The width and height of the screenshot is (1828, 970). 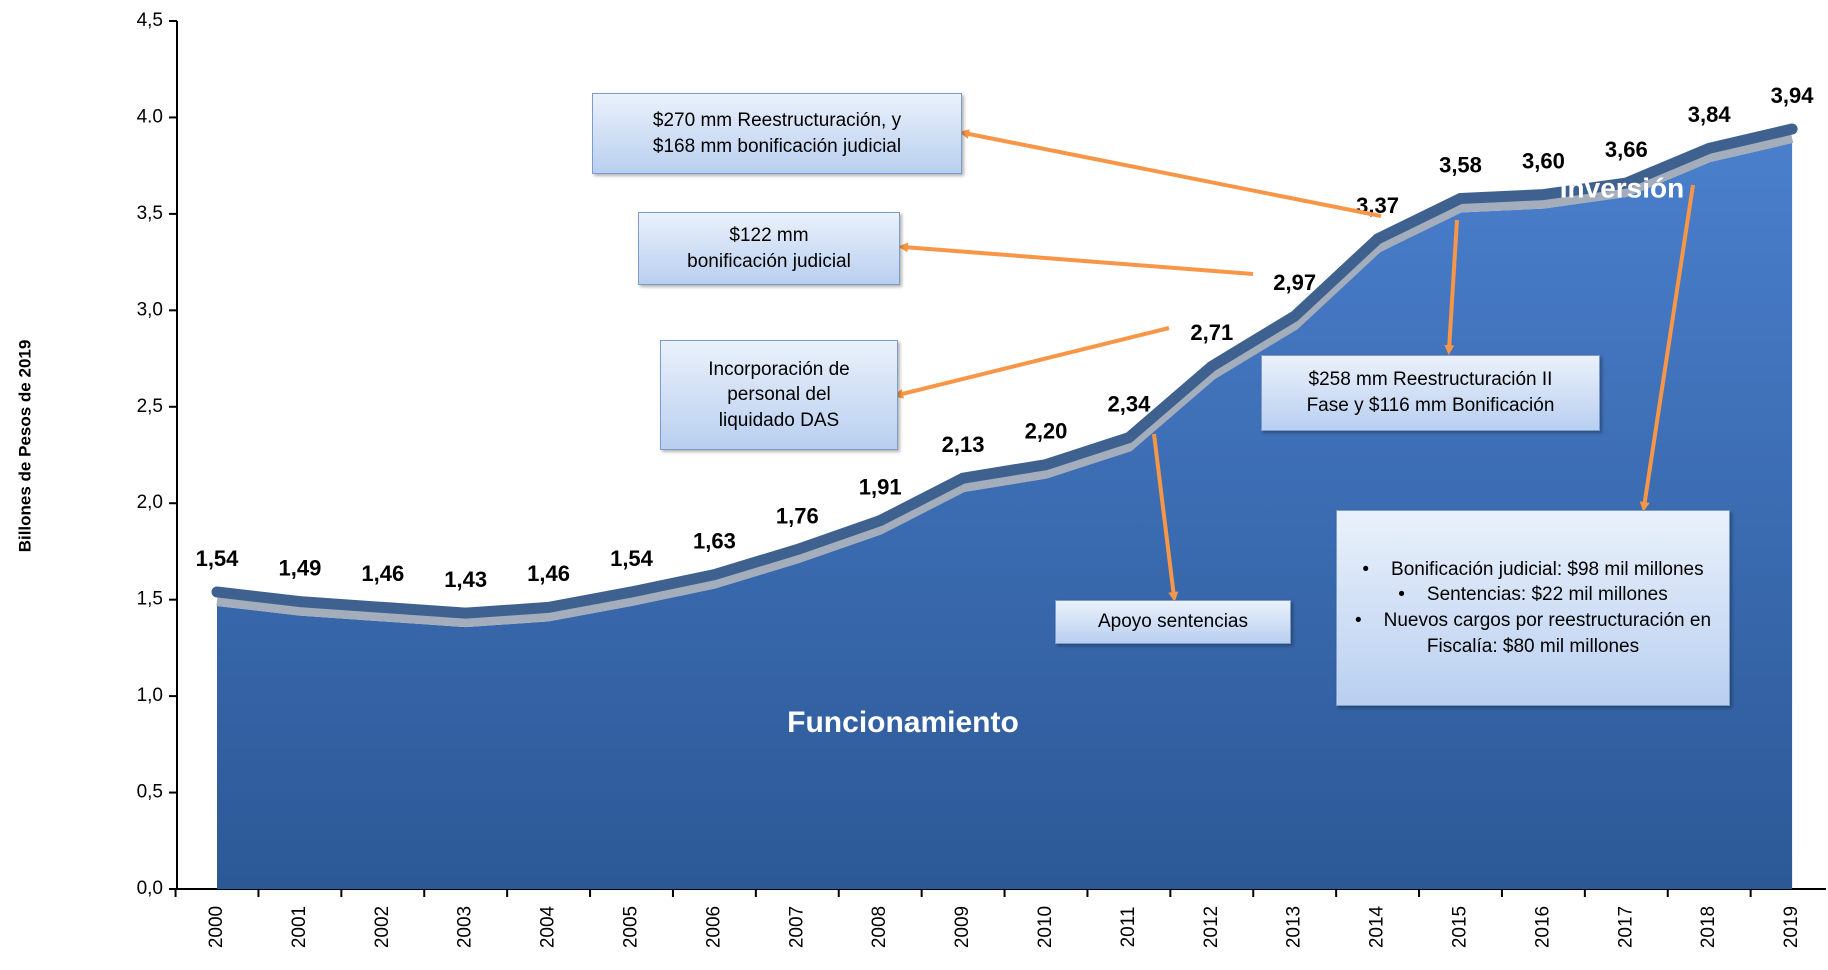 I want to click on area-label: Funcionamiento, so click(x=903, y=722).